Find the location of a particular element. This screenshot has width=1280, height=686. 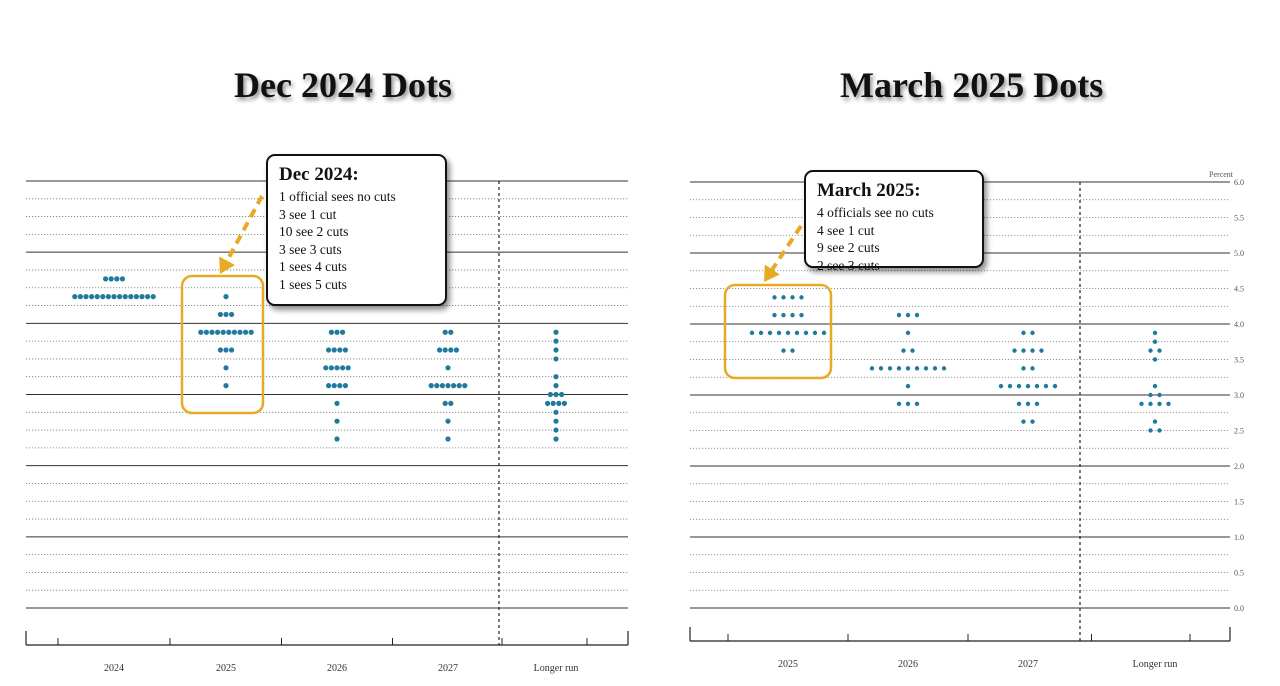

y-axis-unit-label: Percent is located at coordinates (1221, 174).